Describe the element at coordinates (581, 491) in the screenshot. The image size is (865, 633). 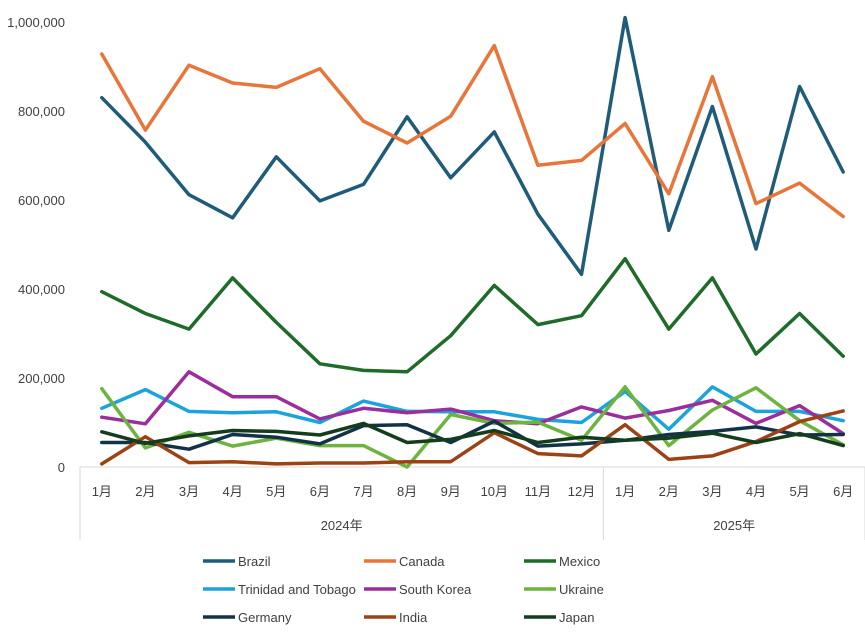
I see `x-tick-label: 12月` at that location.